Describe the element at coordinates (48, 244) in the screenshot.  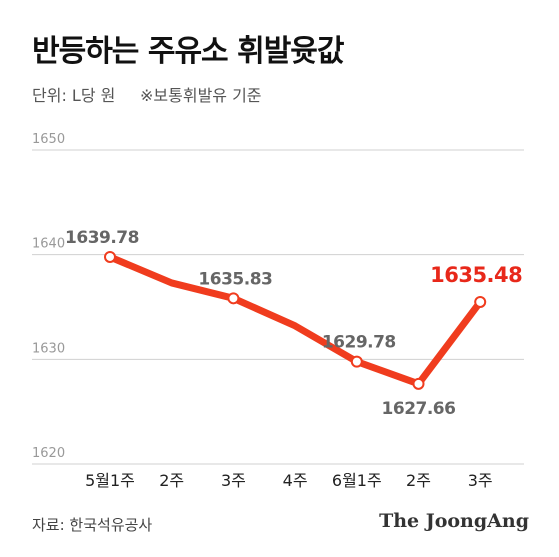
I see `y-tick-label: 1640` at that location.